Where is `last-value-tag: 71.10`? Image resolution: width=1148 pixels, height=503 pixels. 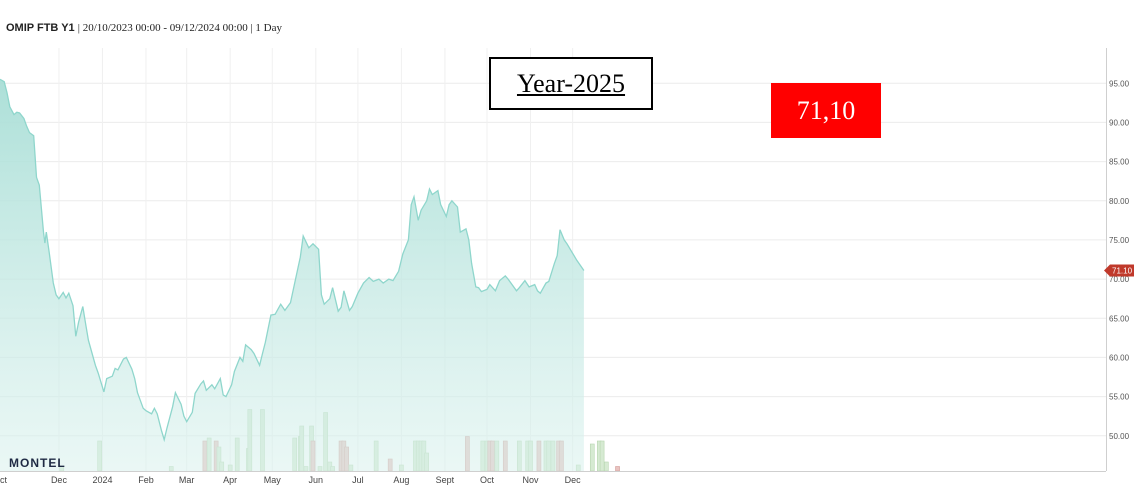
last-value-tag: 71.10 is located at coordinates (1119, 270).